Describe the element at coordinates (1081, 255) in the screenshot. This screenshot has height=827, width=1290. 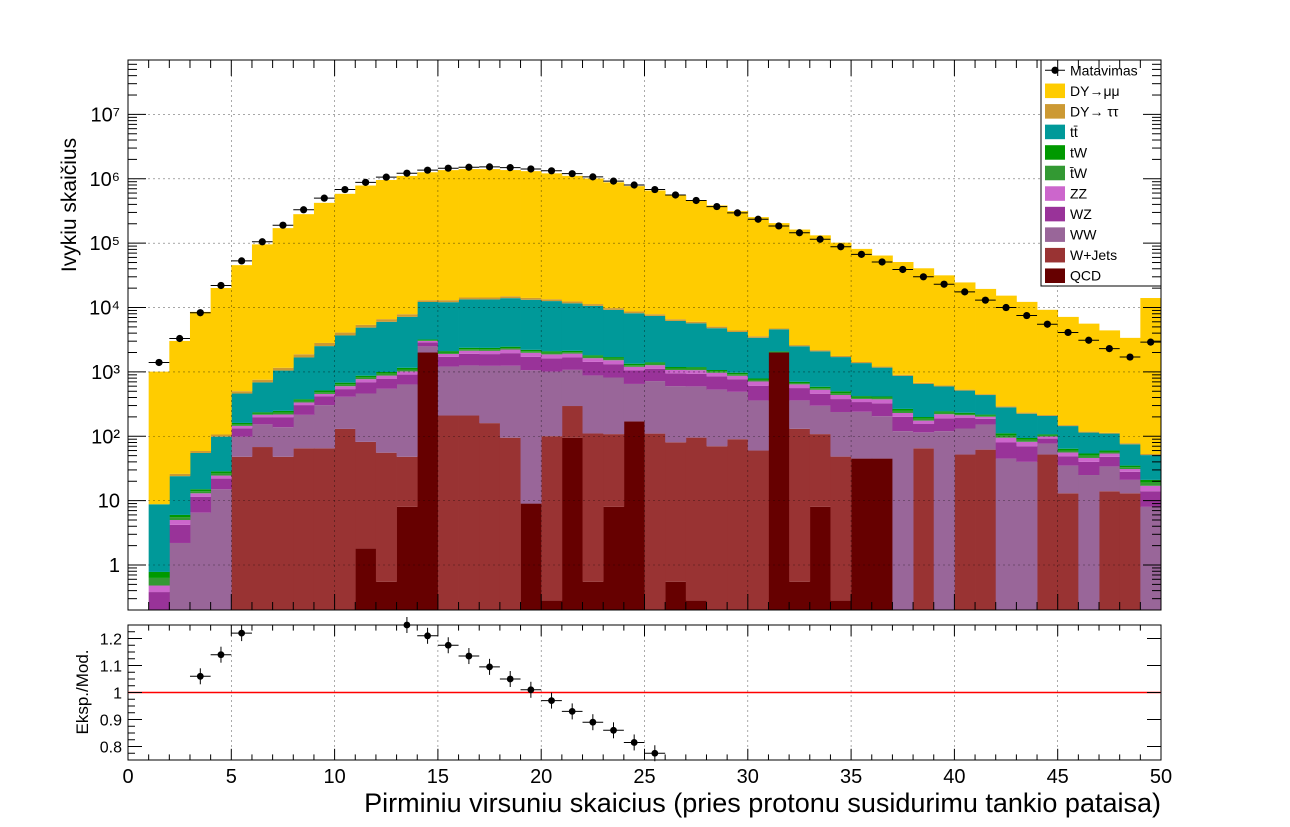
I see `legend-entry: W+Jets` at that location.